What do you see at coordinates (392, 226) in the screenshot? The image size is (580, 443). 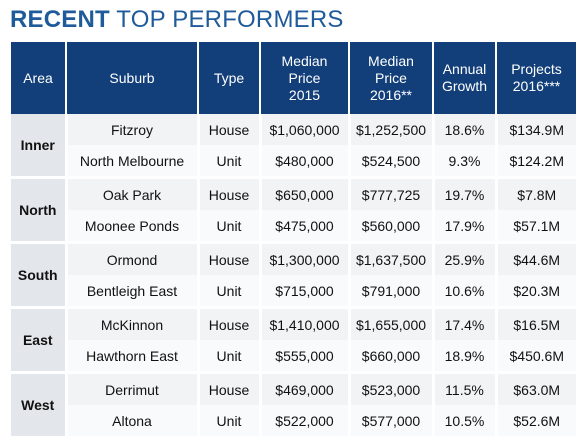 I see `price-2016-cell: $560,000` at bounding box center [392, 226].